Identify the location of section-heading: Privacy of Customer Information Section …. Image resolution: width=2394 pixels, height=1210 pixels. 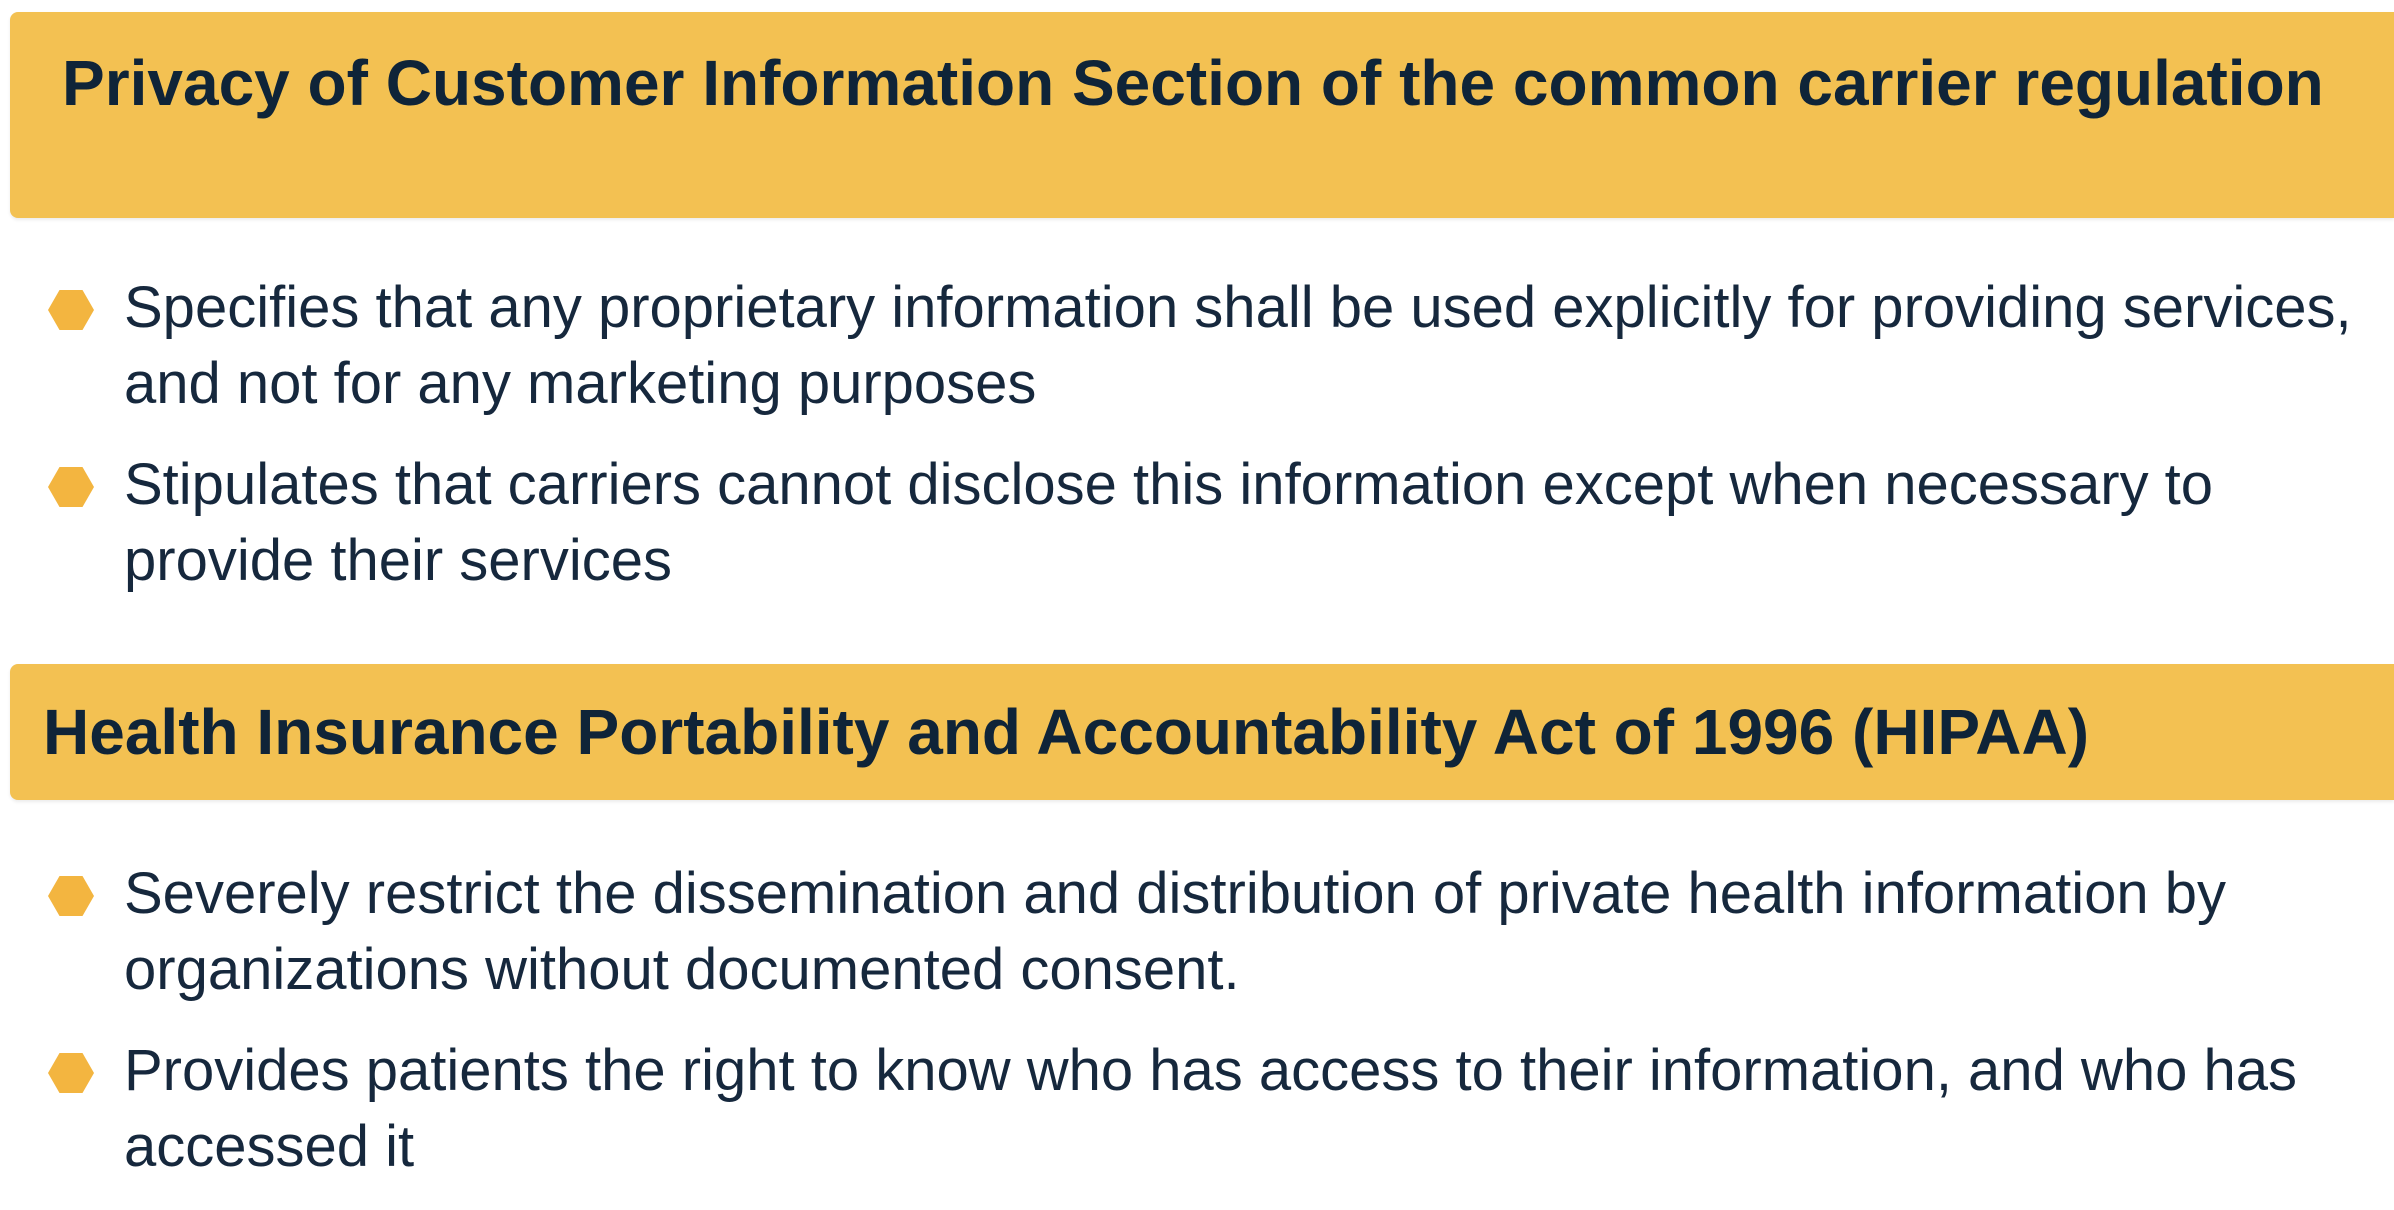
(1193, 83).